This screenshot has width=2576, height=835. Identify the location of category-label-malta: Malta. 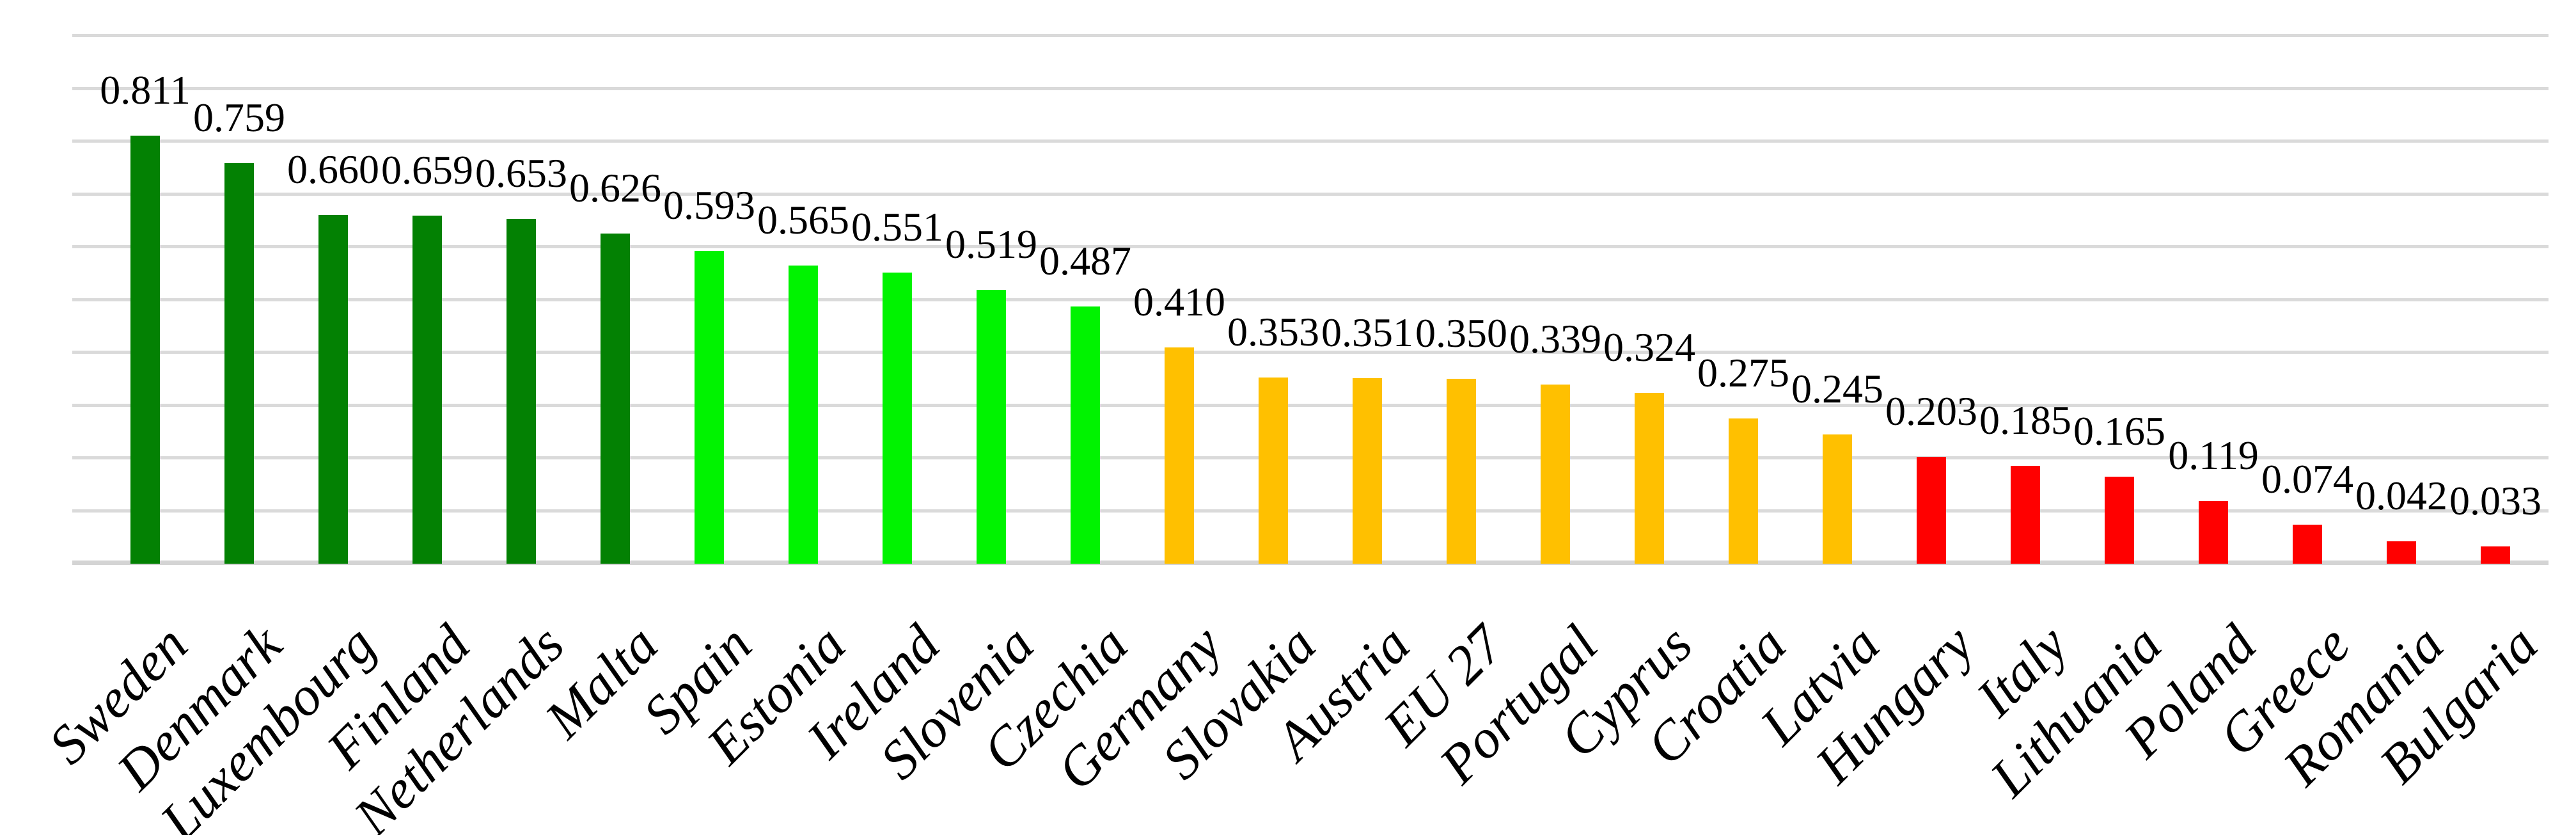
(601, 681).